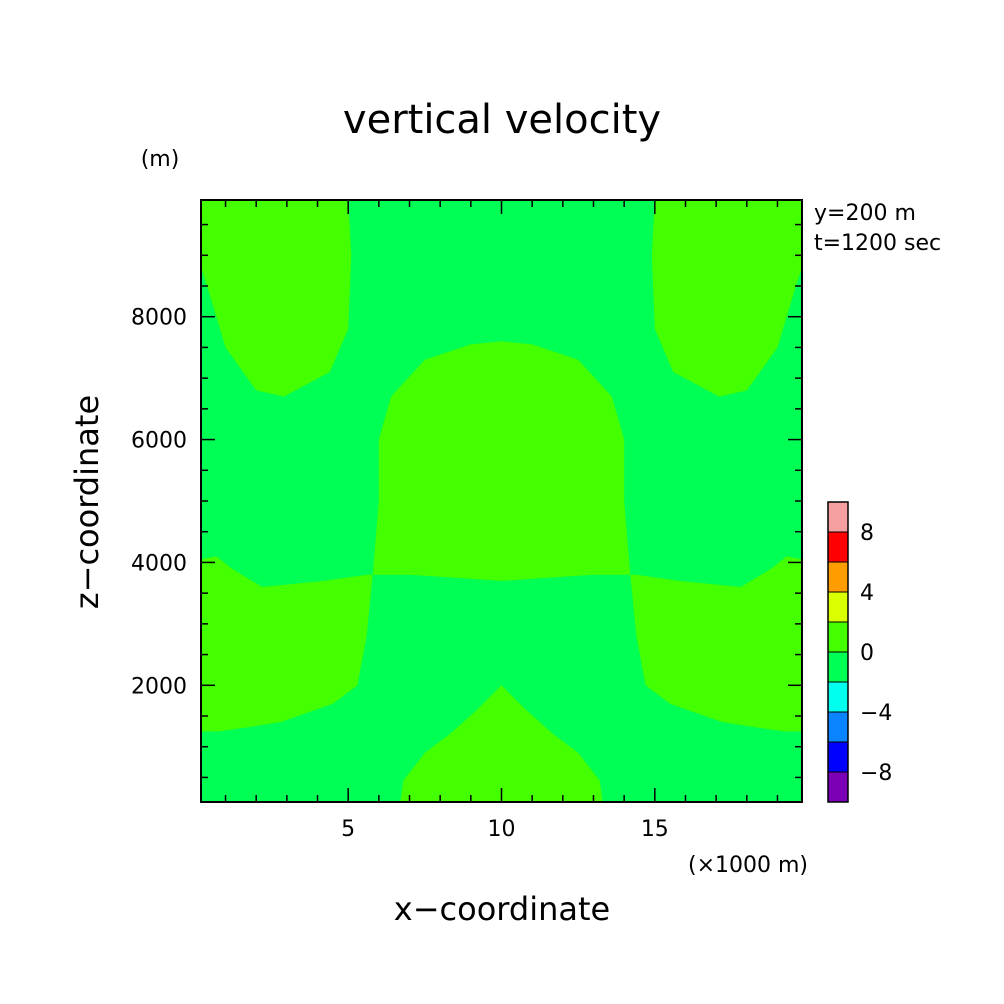 This screenshot has height=1004, width=1004. I want to click on colorbar-label: 8, so click(867, 533).